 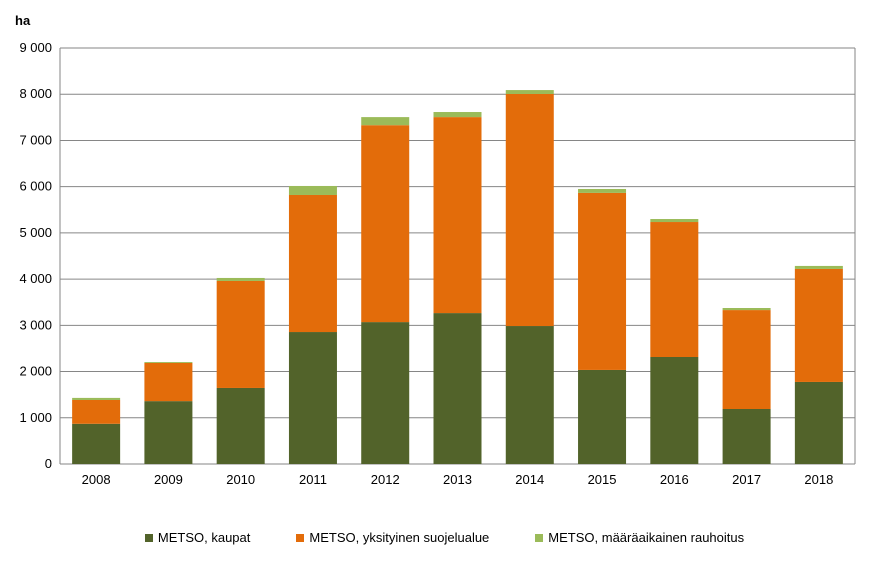 I want to click on x-tick-label: 2016, so click(x=674, y=479).